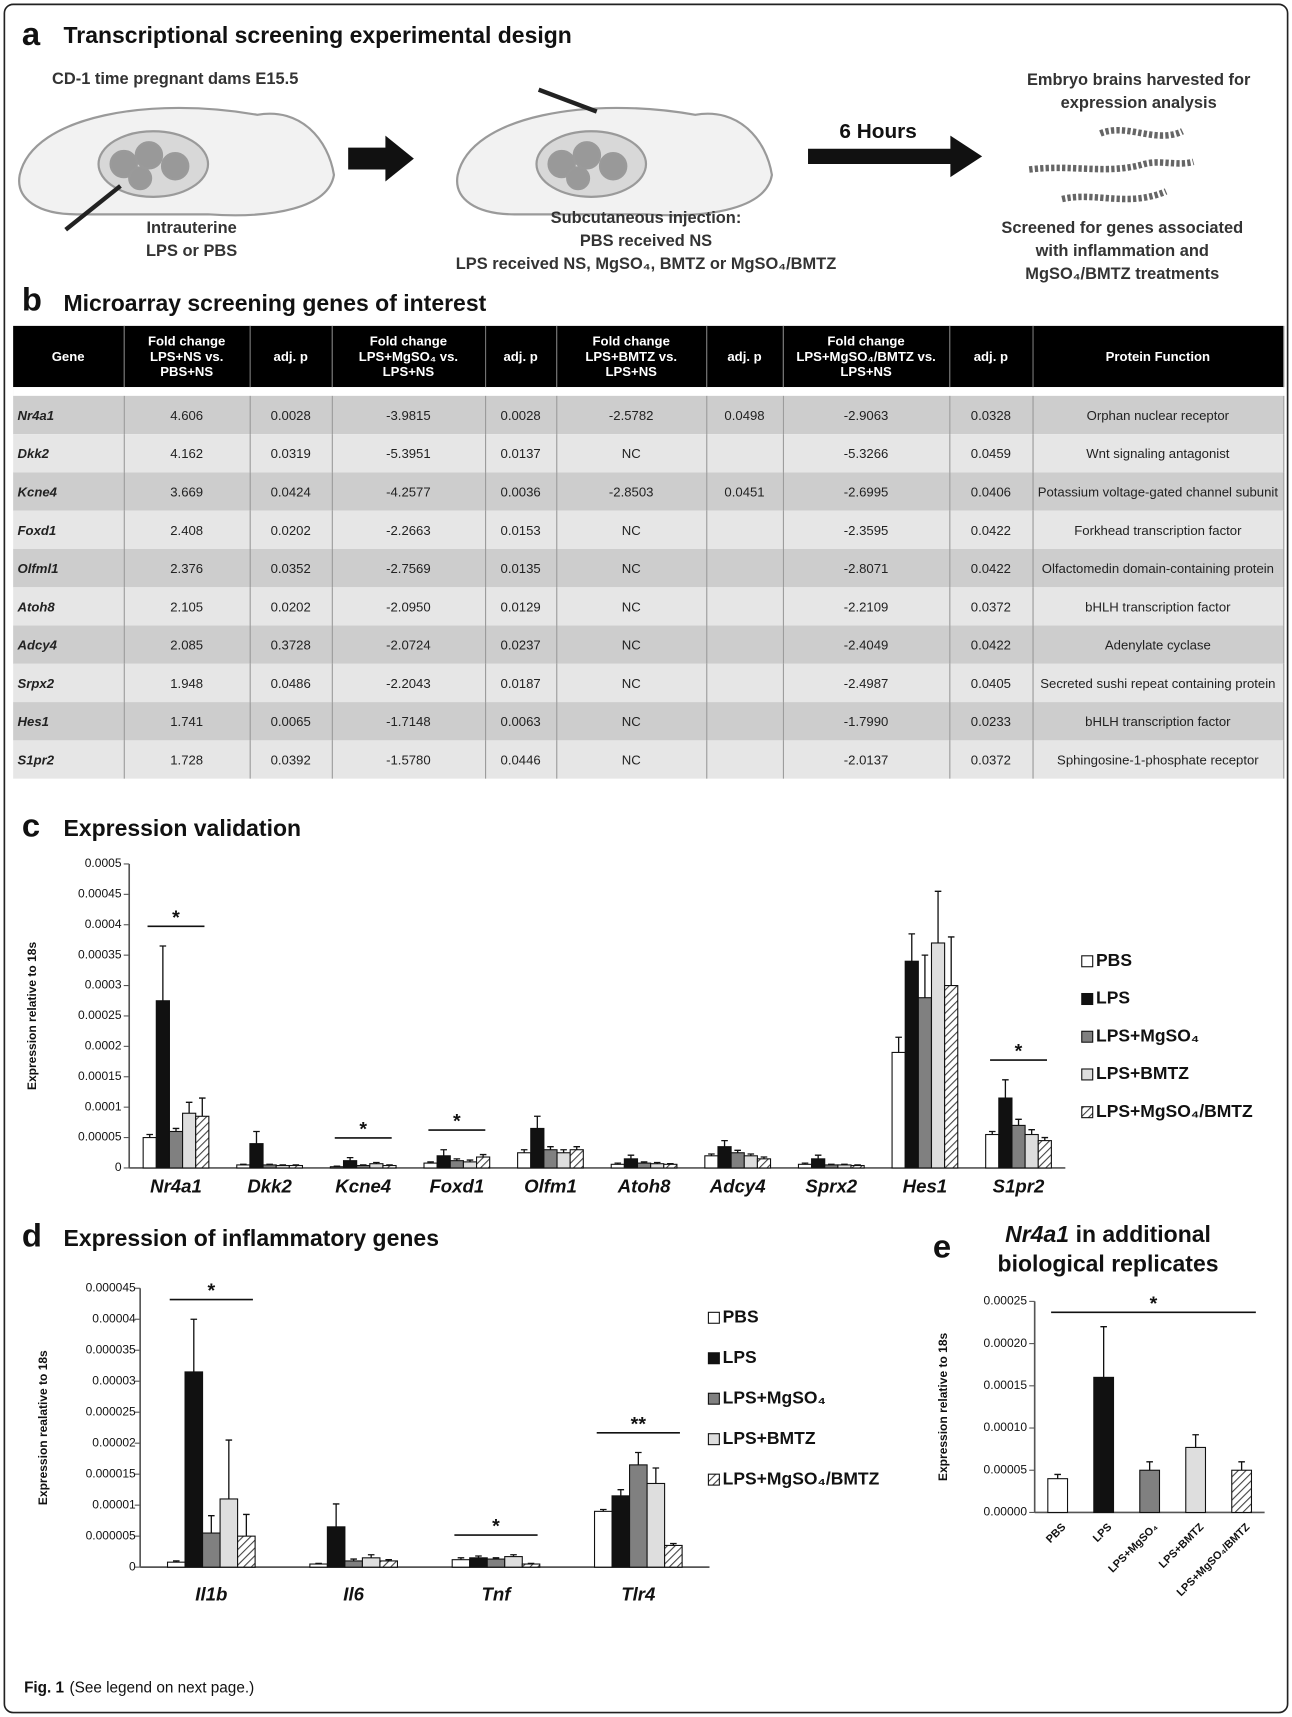 This screenshot has height=1717, width=1292. I want to click on table-cell: Atoh8, so click(69, 606).